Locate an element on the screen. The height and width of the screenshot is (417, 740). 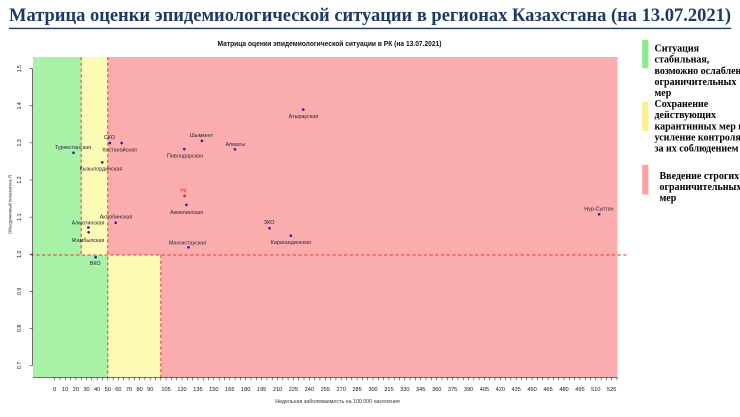
svg-text: Ситуация is located at coordinates (677, 49).